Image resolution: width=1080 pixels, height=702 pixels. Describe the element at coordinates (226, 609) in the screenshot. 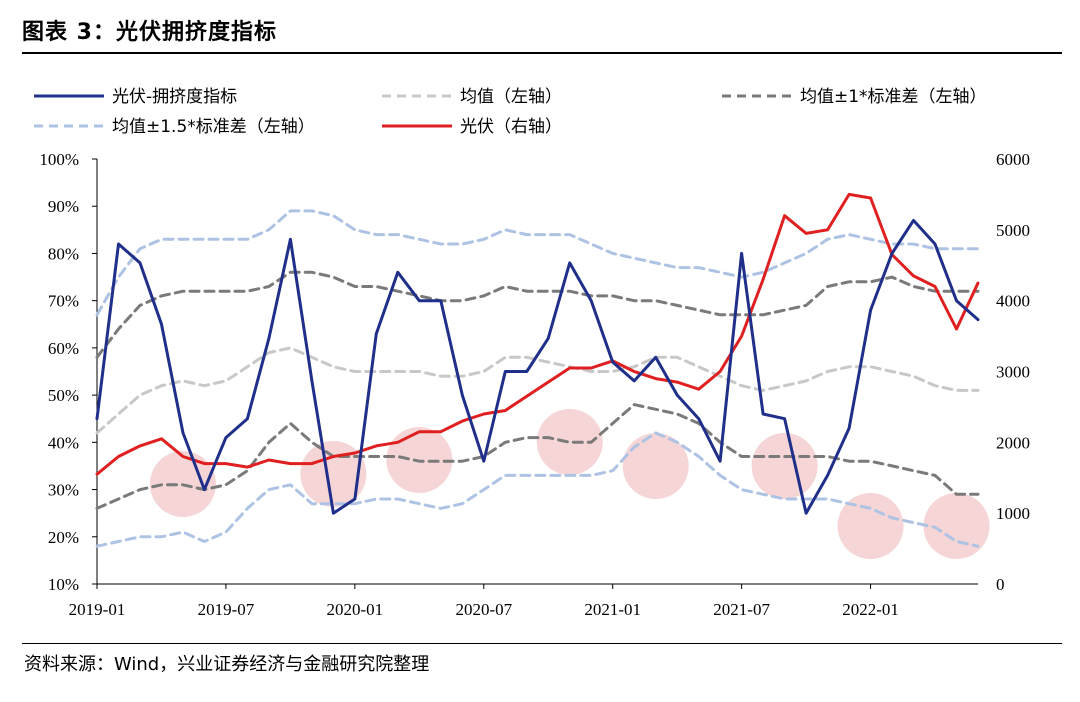

I see `x-tick-label: 2019-07` at that location.